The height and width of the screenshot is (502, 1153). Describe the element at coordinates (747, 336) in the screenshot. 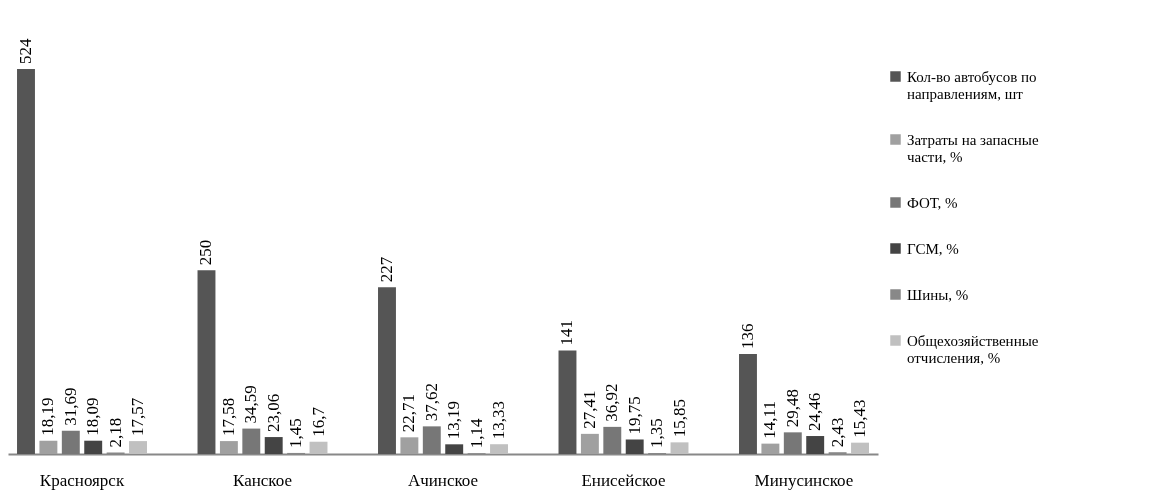

I see `data-label: 136` at that location.